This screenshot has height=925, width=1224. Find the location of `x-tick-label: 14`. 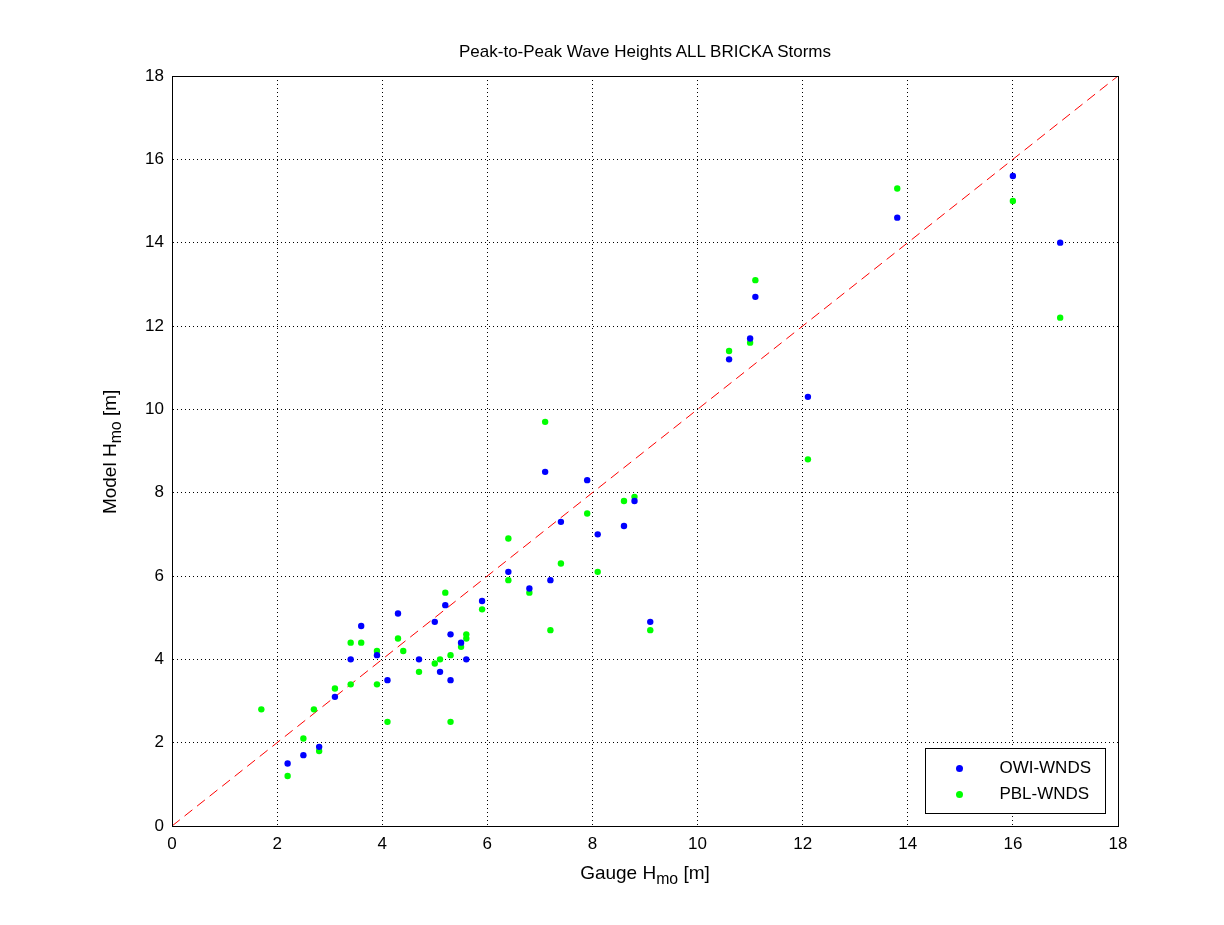

x-tick-label: 14 is located at coordinates (908, 843).